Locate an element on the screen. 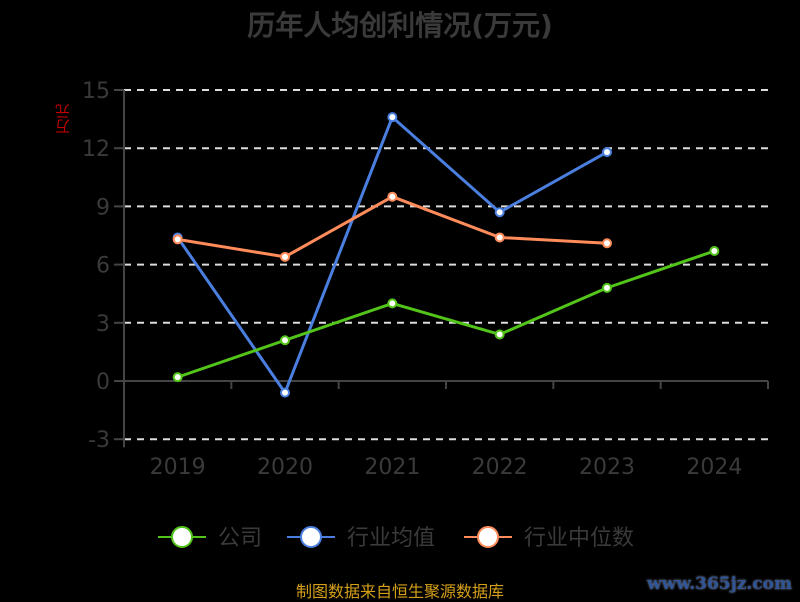  x-tick-label: 2024 is located at coordinates (714, 467).